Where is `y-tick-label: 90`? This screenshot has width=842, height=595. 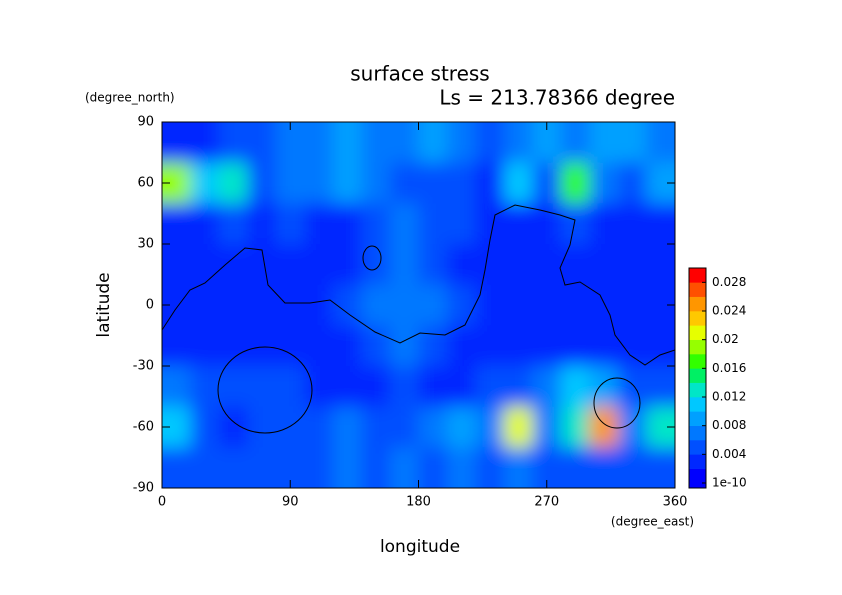
y-tick-label: 90 is located at coordinates (145, 122).